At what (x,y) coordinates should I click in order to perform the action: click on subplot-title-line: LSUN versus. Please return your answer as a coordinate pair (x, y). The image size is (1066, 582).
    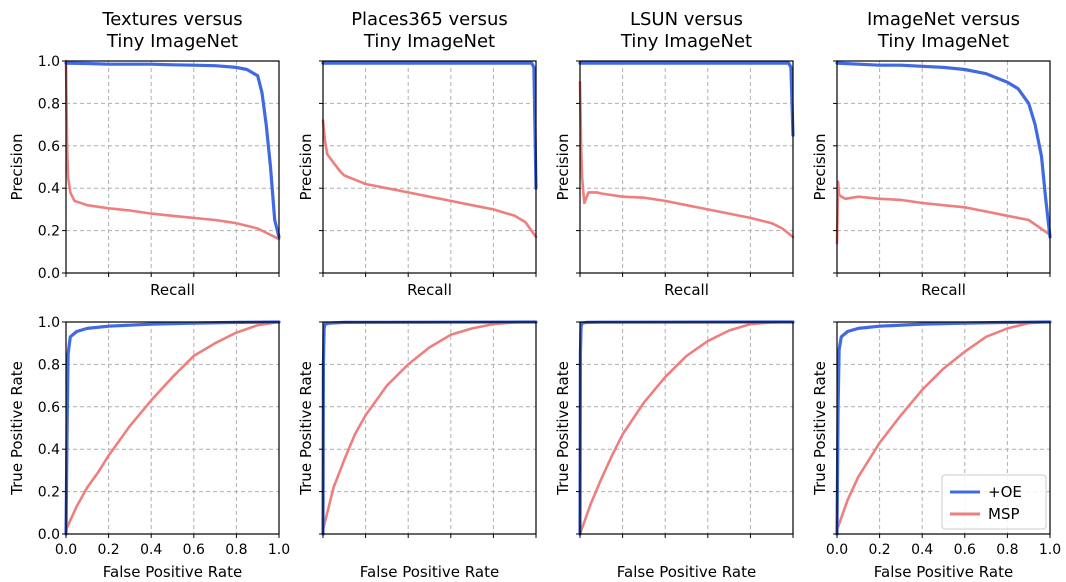
    Looking at the image, I should click on (686, 19).